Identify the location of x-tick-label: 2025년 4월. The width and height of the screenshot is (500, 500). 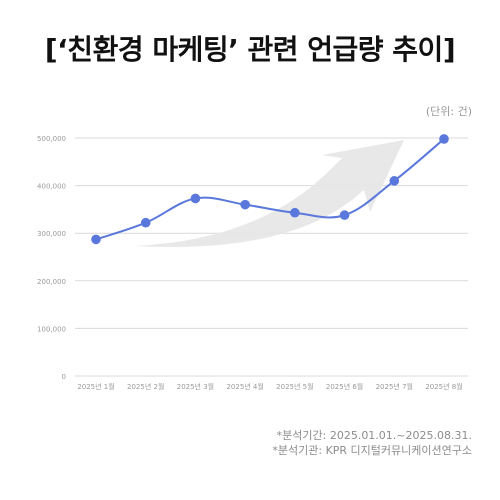
(244, 386).